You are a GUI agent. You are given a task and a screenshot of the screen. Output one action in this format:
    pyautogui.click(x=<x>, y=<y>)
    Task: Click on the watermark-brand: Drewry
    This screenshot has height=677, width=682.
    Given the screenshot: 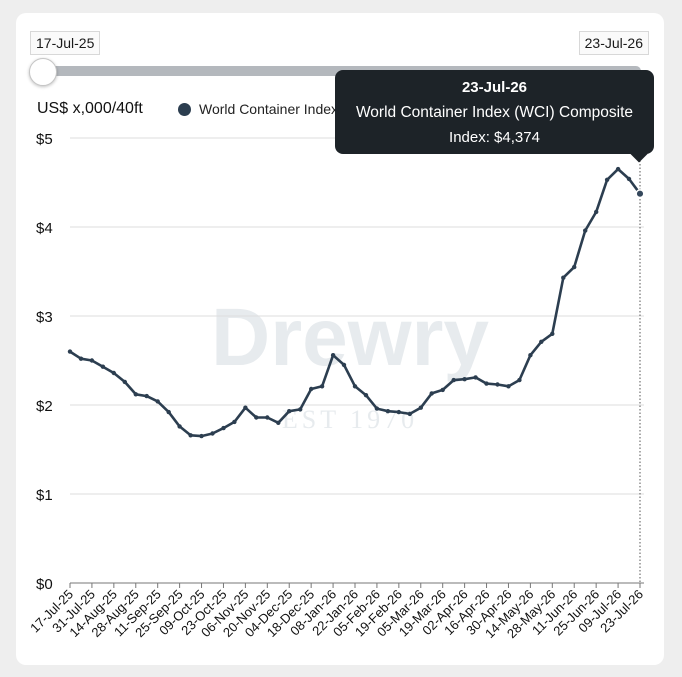 What is the action you would take?
    pyautogui.click(x=350, y=337)
    